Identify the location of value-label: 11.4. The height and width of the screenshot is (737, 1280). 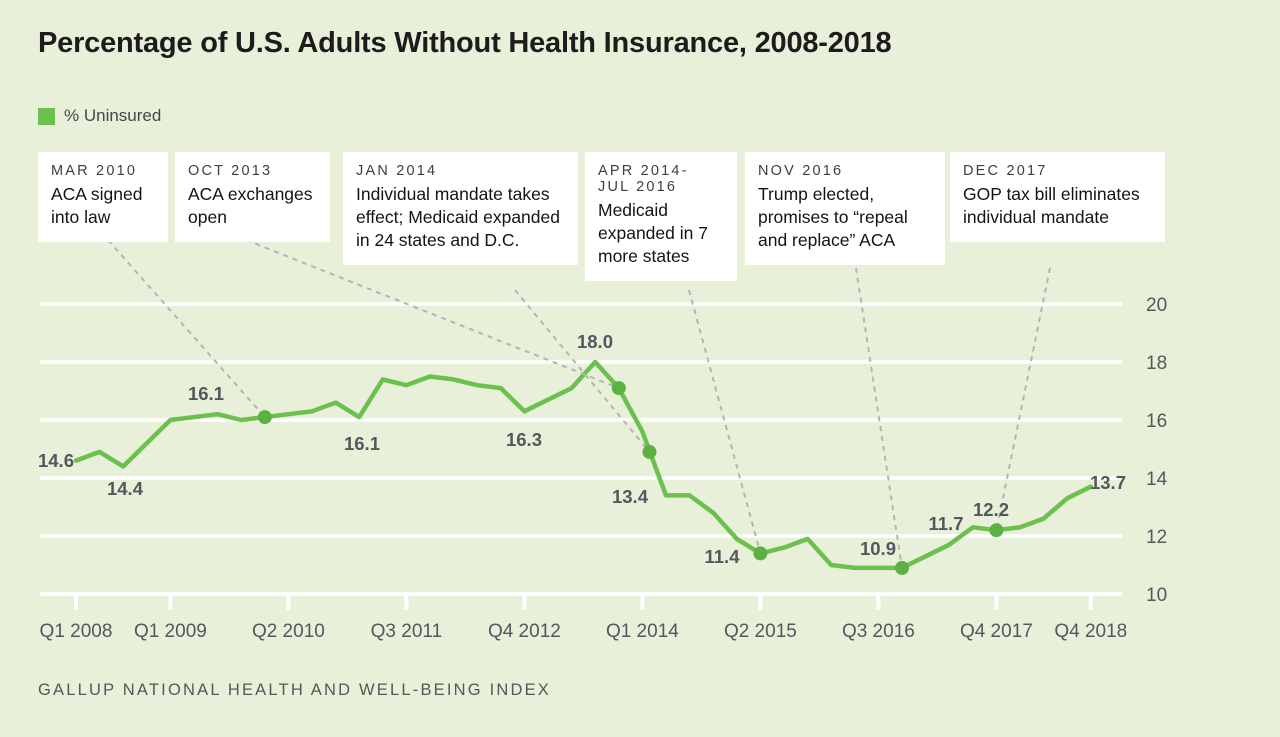
(723, 556).